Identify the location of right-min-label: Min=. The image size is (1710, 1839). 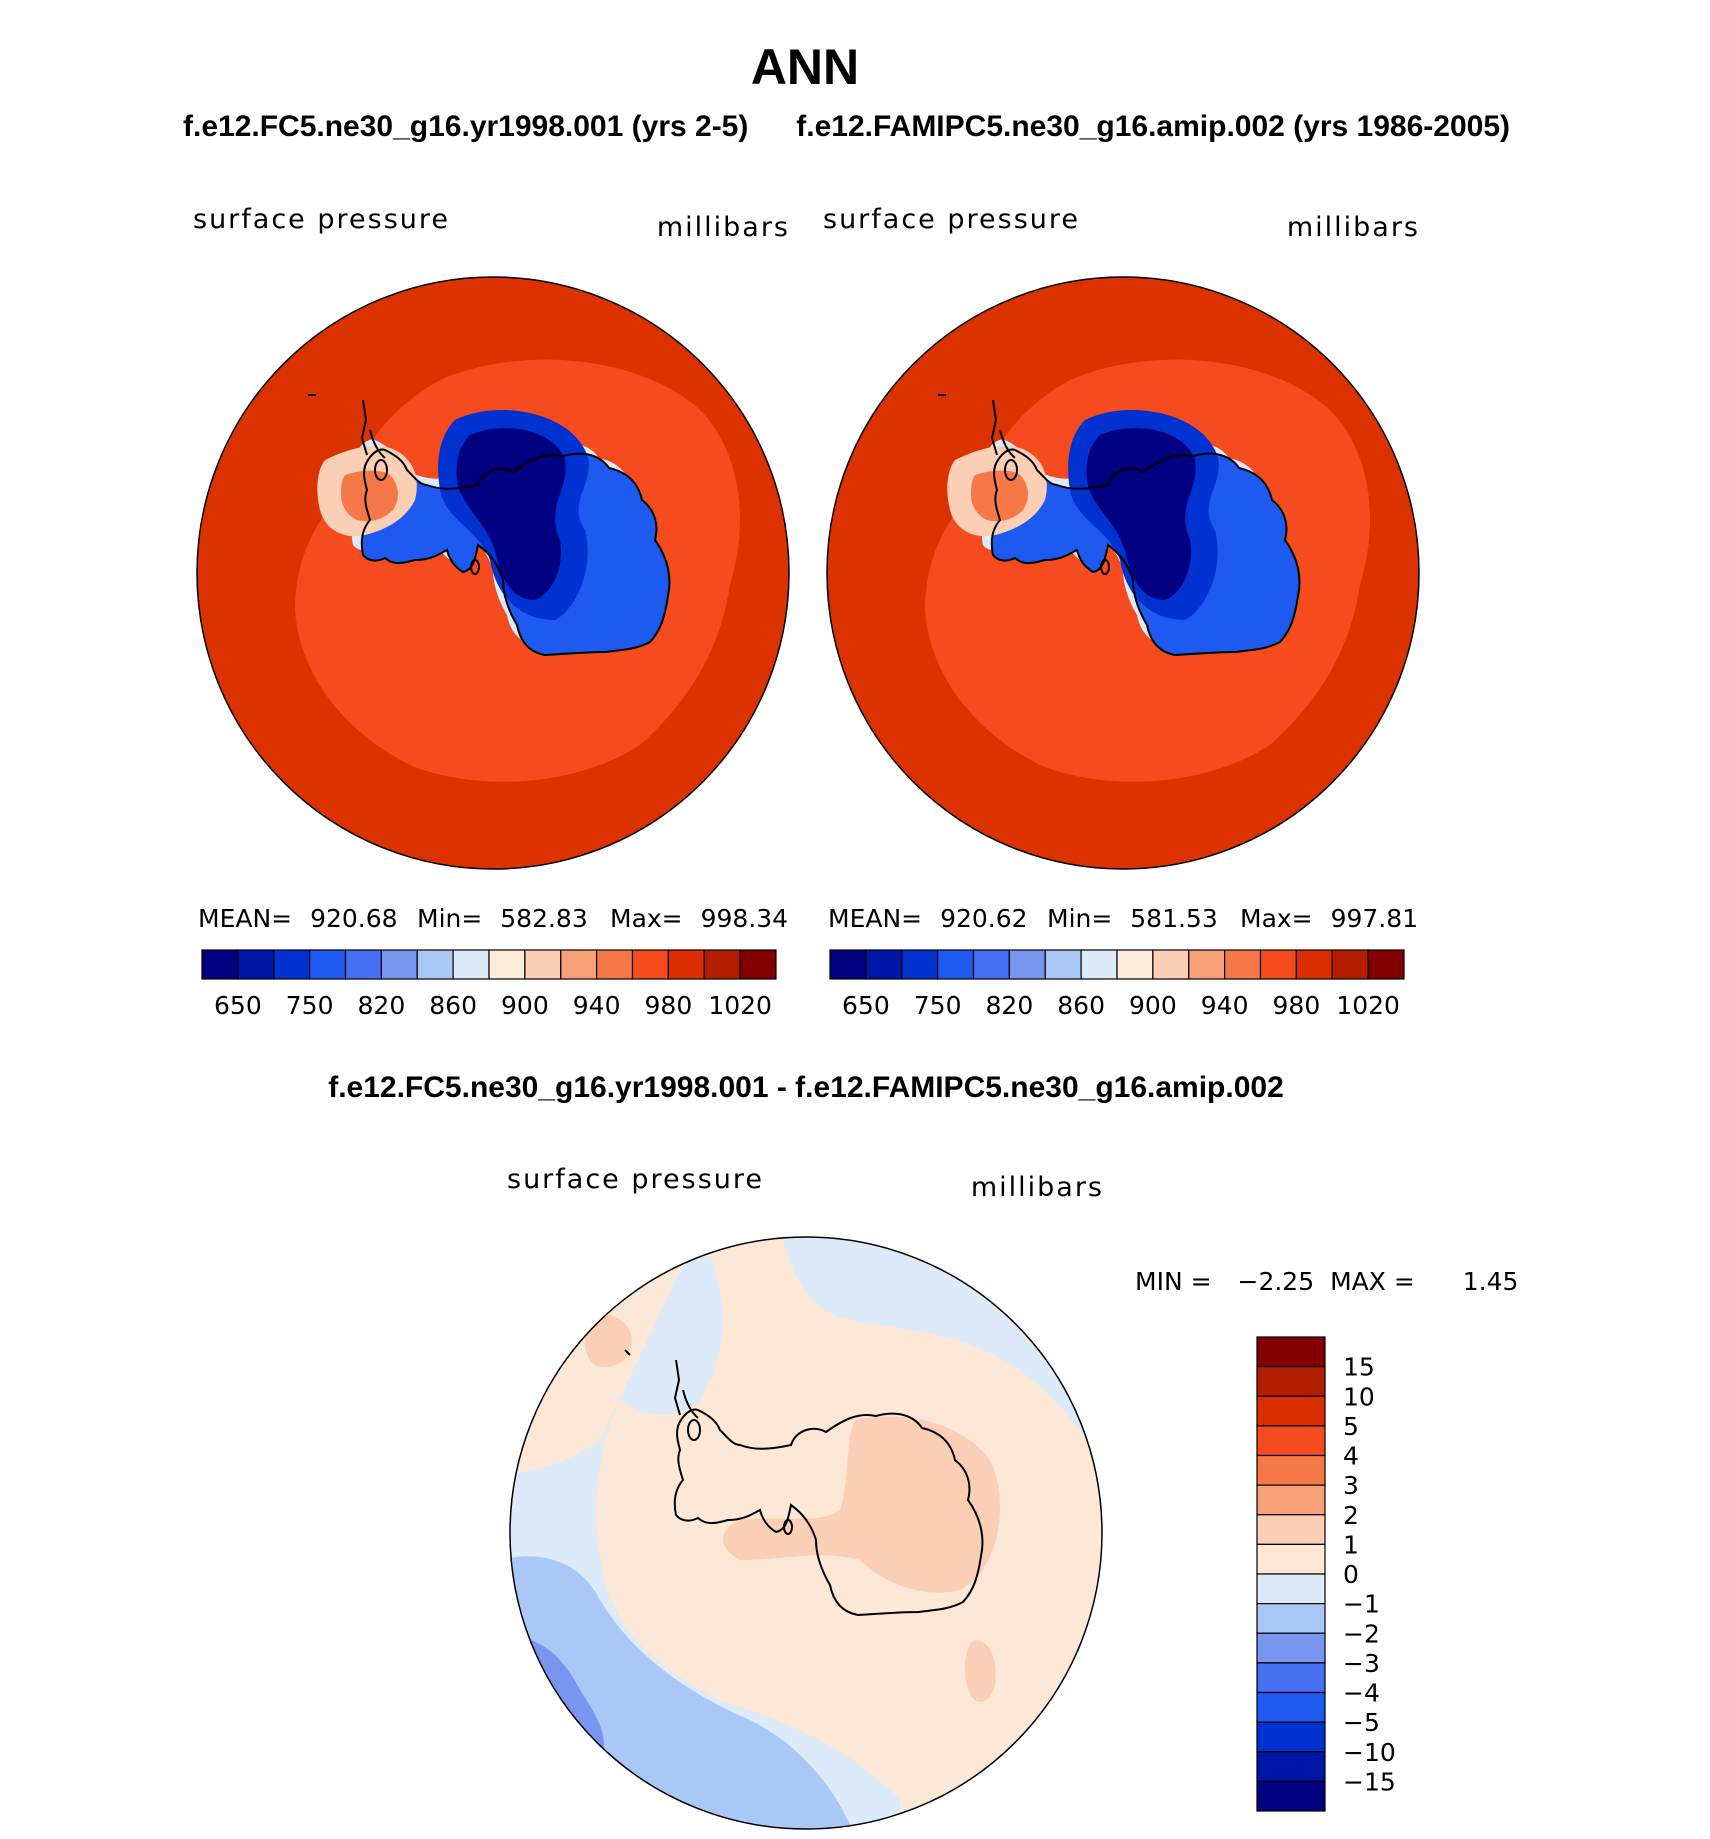
(1079, 918).